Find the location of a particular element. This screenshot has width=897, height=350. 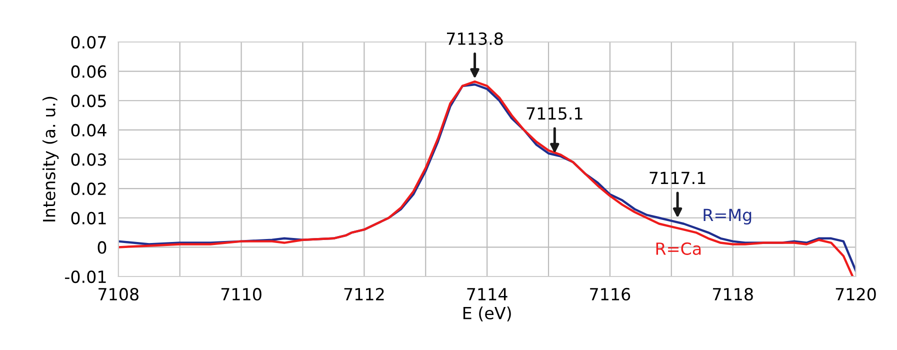

y-axis-title: Intensity (a. u.) is located at coordinates (50, 159).